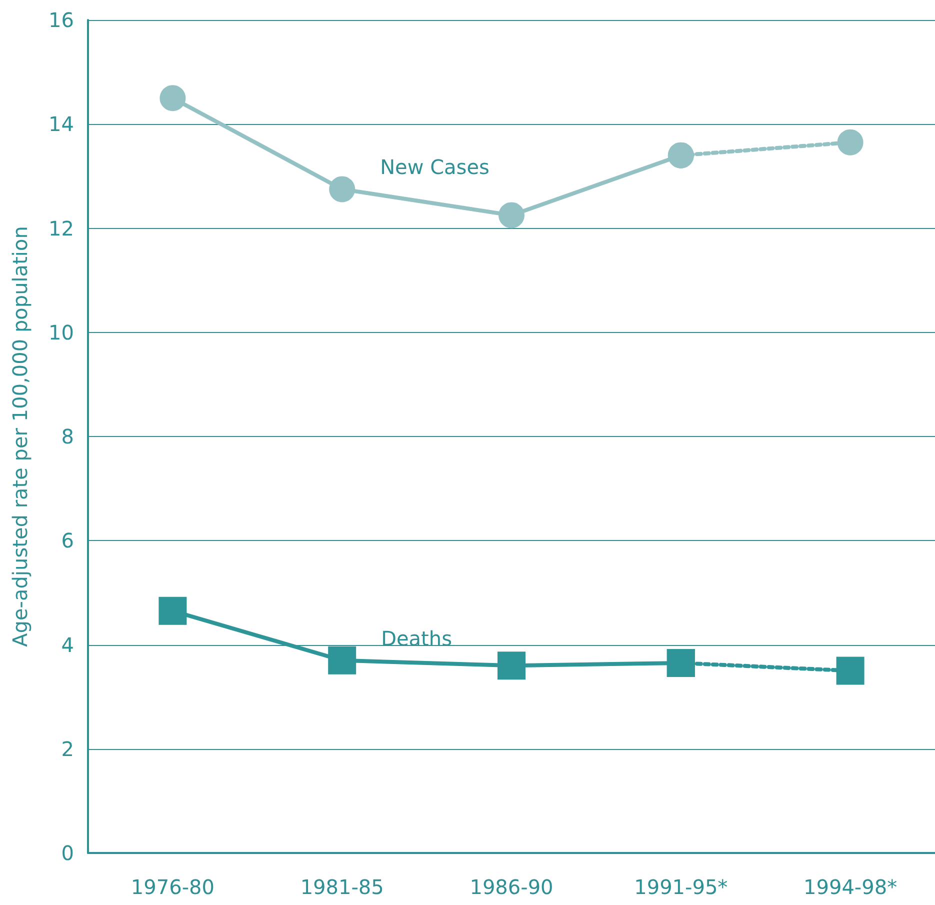  I want to click on y-axis-title: Age-adjusted rate per 100,000 population, so click(20, 436).